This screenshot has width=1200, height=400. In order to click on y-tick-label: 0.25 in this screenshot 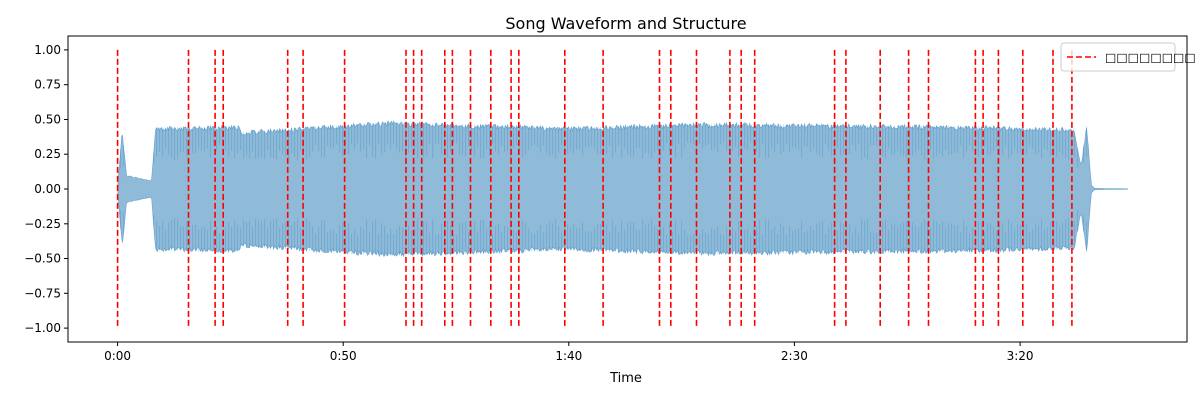, I will do `click(47, 154)`.